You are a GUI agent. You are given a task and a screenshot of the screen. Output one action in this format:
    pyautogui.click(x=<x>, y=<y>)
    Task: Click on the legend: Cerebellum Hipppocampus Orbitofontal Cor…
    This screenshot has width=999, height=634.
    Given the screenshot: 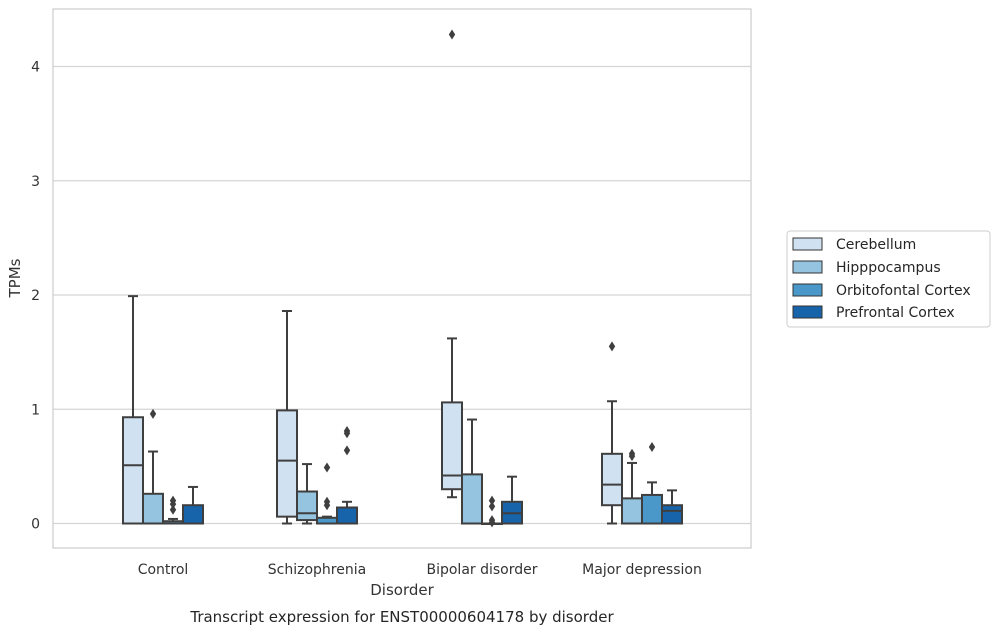 What is the action you would take?
    pyautogui.click(x=888, y=279)
    